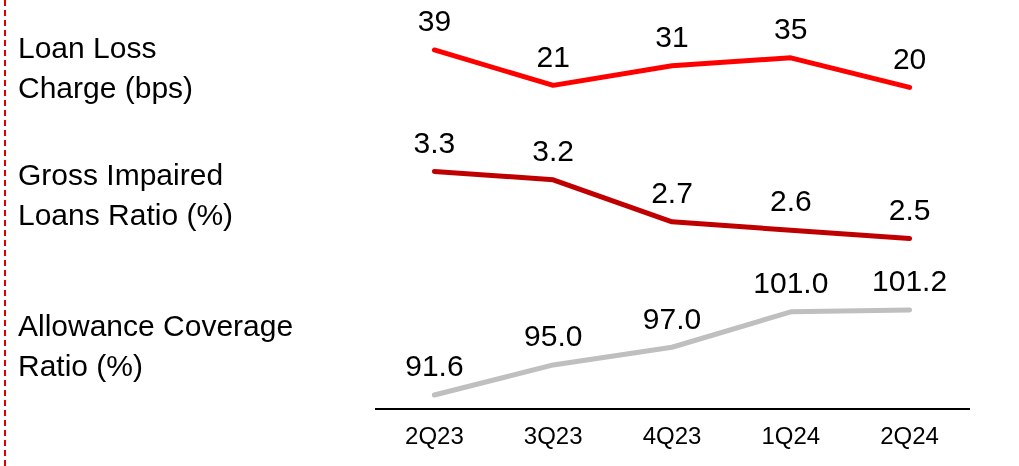  Describe the element at coordinates (553, 151) in the screenshot. I see `data-label: 3.2` at that location.